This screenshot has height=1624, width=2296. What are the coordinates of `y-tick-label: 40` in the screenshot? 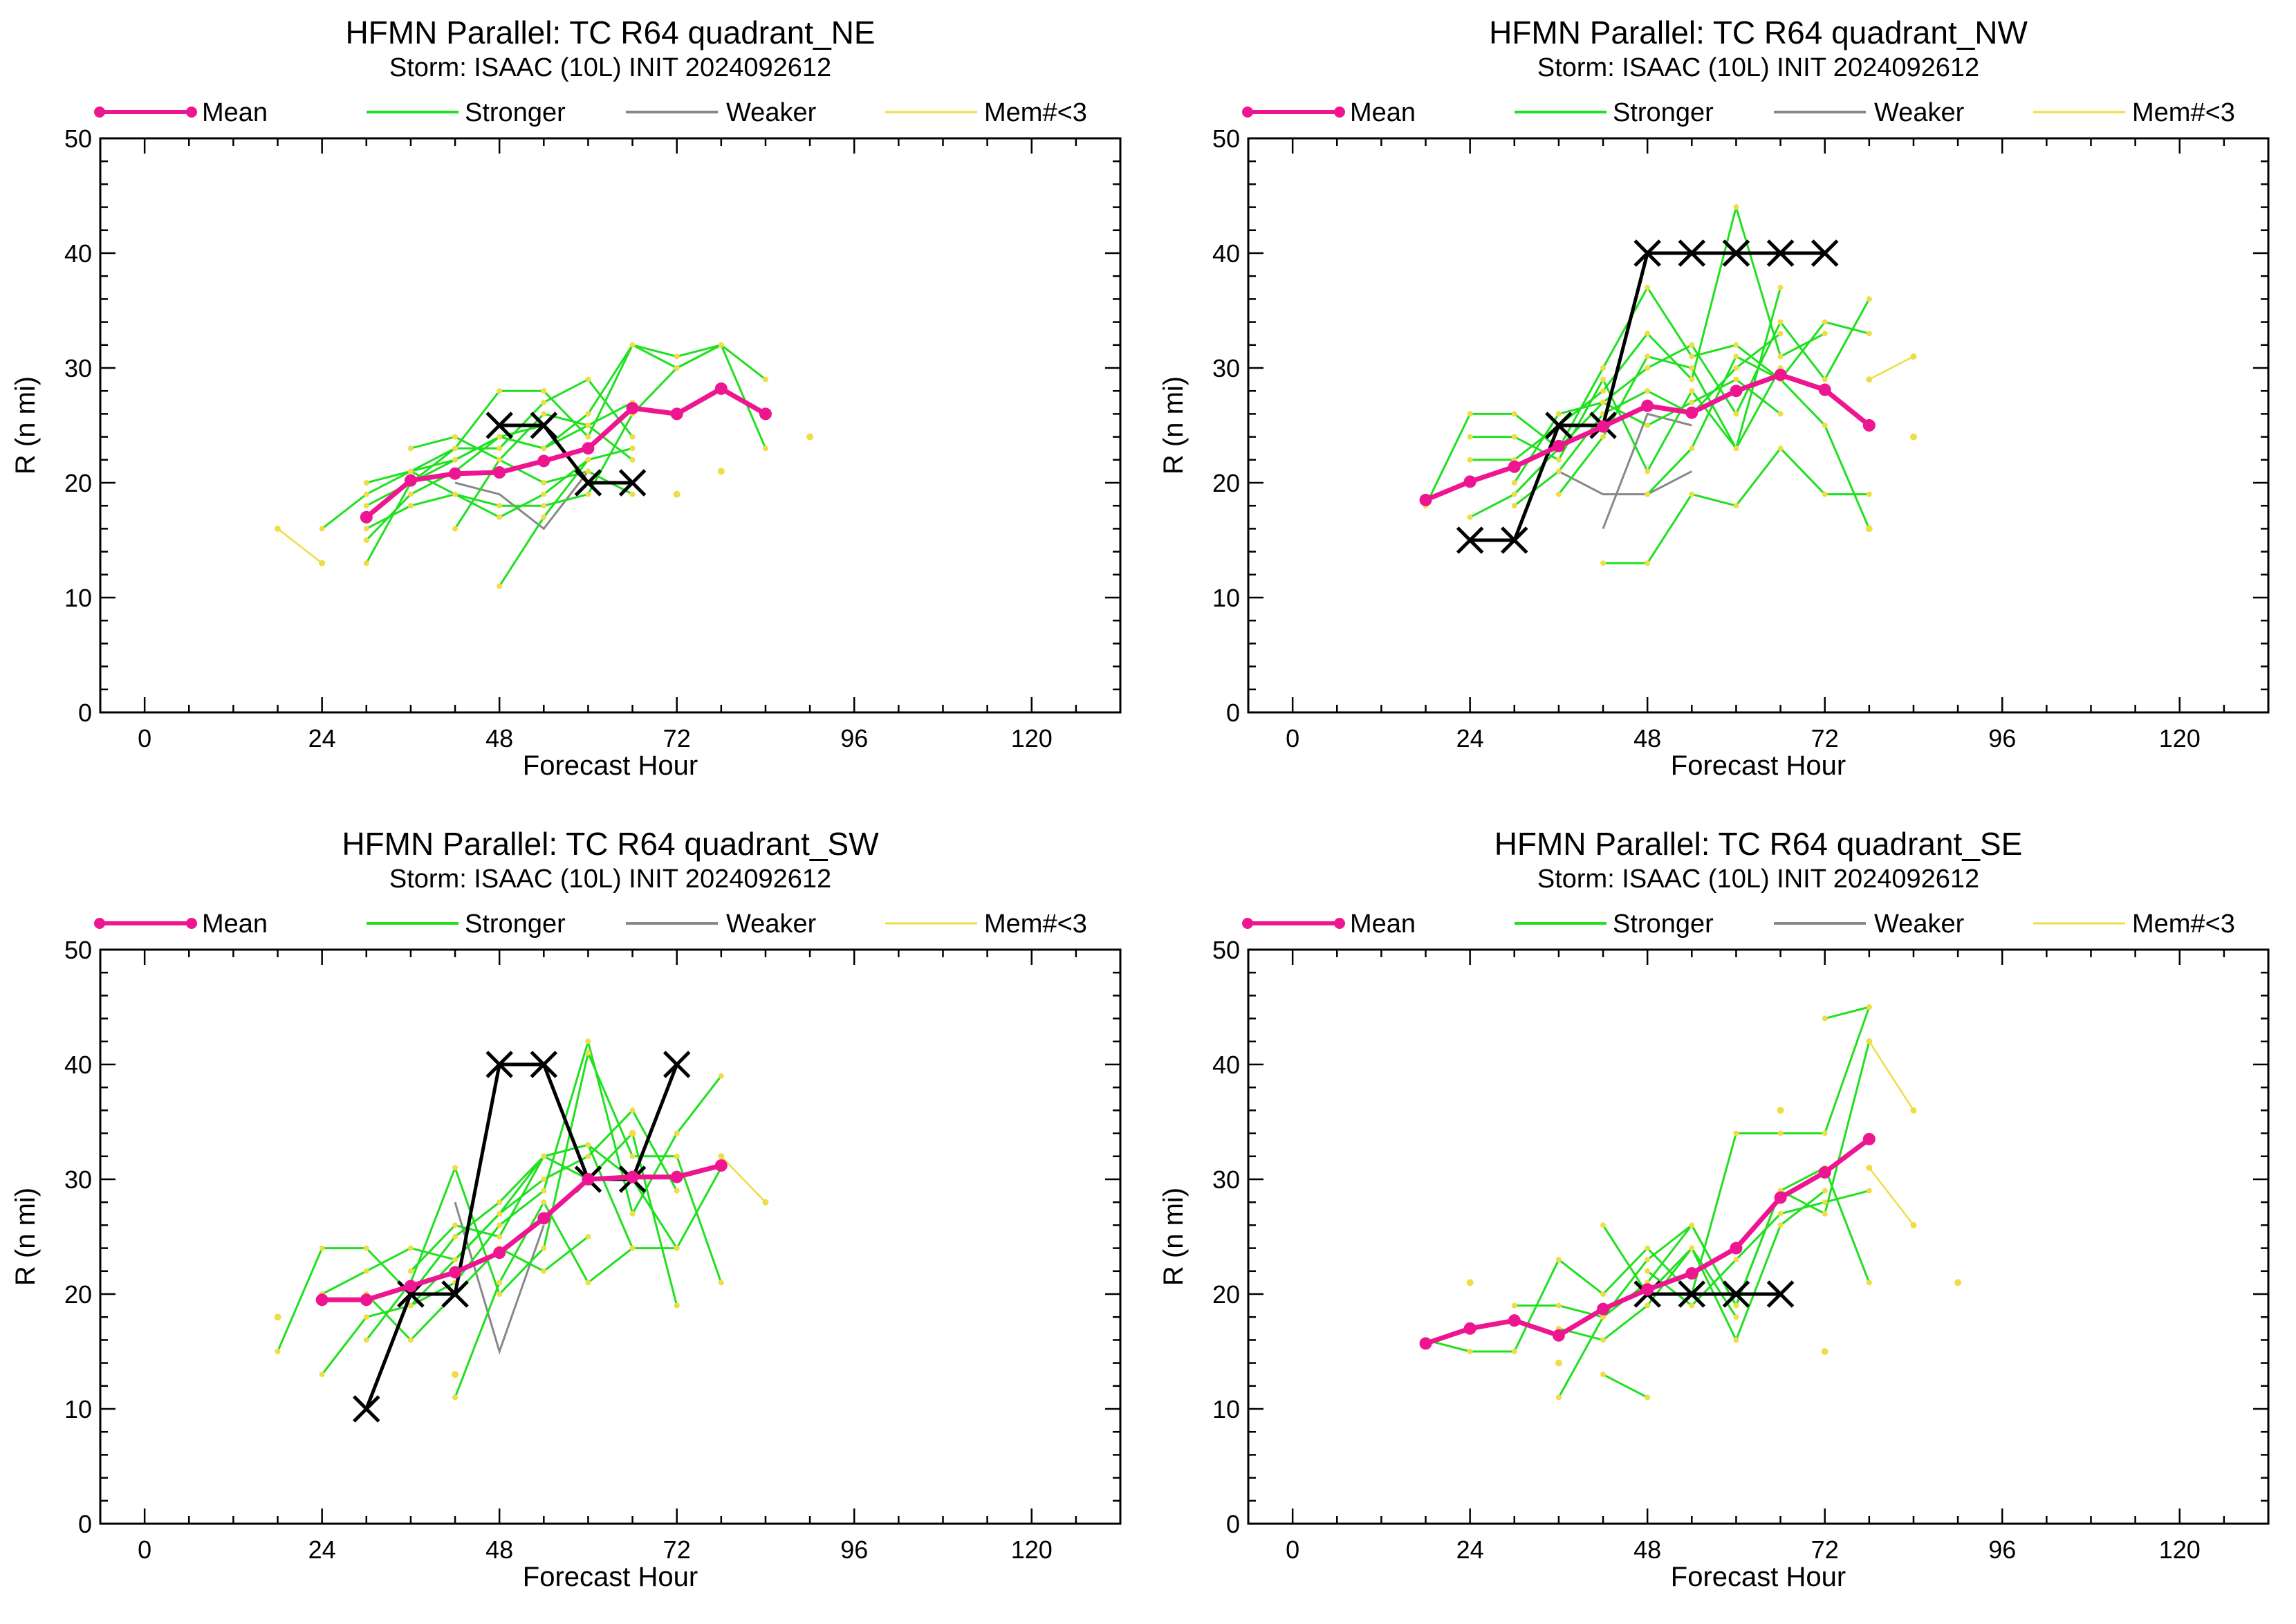 It's located at (78, 1065).